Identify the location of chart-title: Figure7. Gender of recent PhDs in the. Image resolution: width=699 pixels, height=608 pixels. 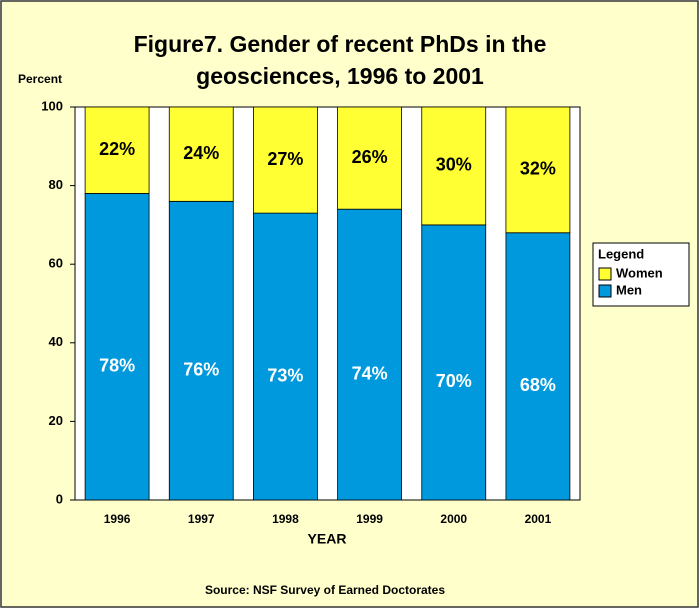
(340, 44).